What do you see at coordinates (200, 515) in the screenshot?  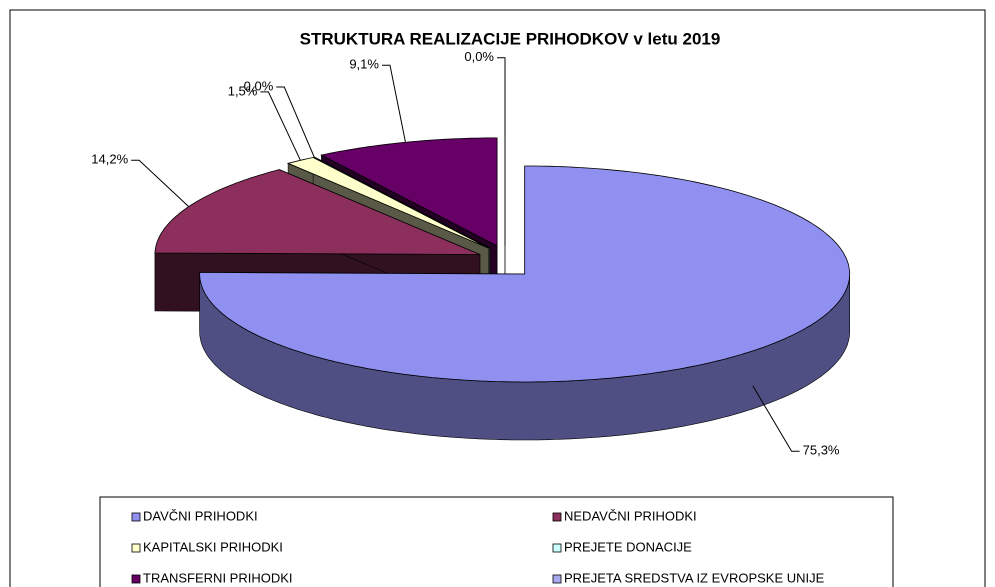 I see `legend-label: DAVČNI PRIHODKI` at bounding box center [200, 515].